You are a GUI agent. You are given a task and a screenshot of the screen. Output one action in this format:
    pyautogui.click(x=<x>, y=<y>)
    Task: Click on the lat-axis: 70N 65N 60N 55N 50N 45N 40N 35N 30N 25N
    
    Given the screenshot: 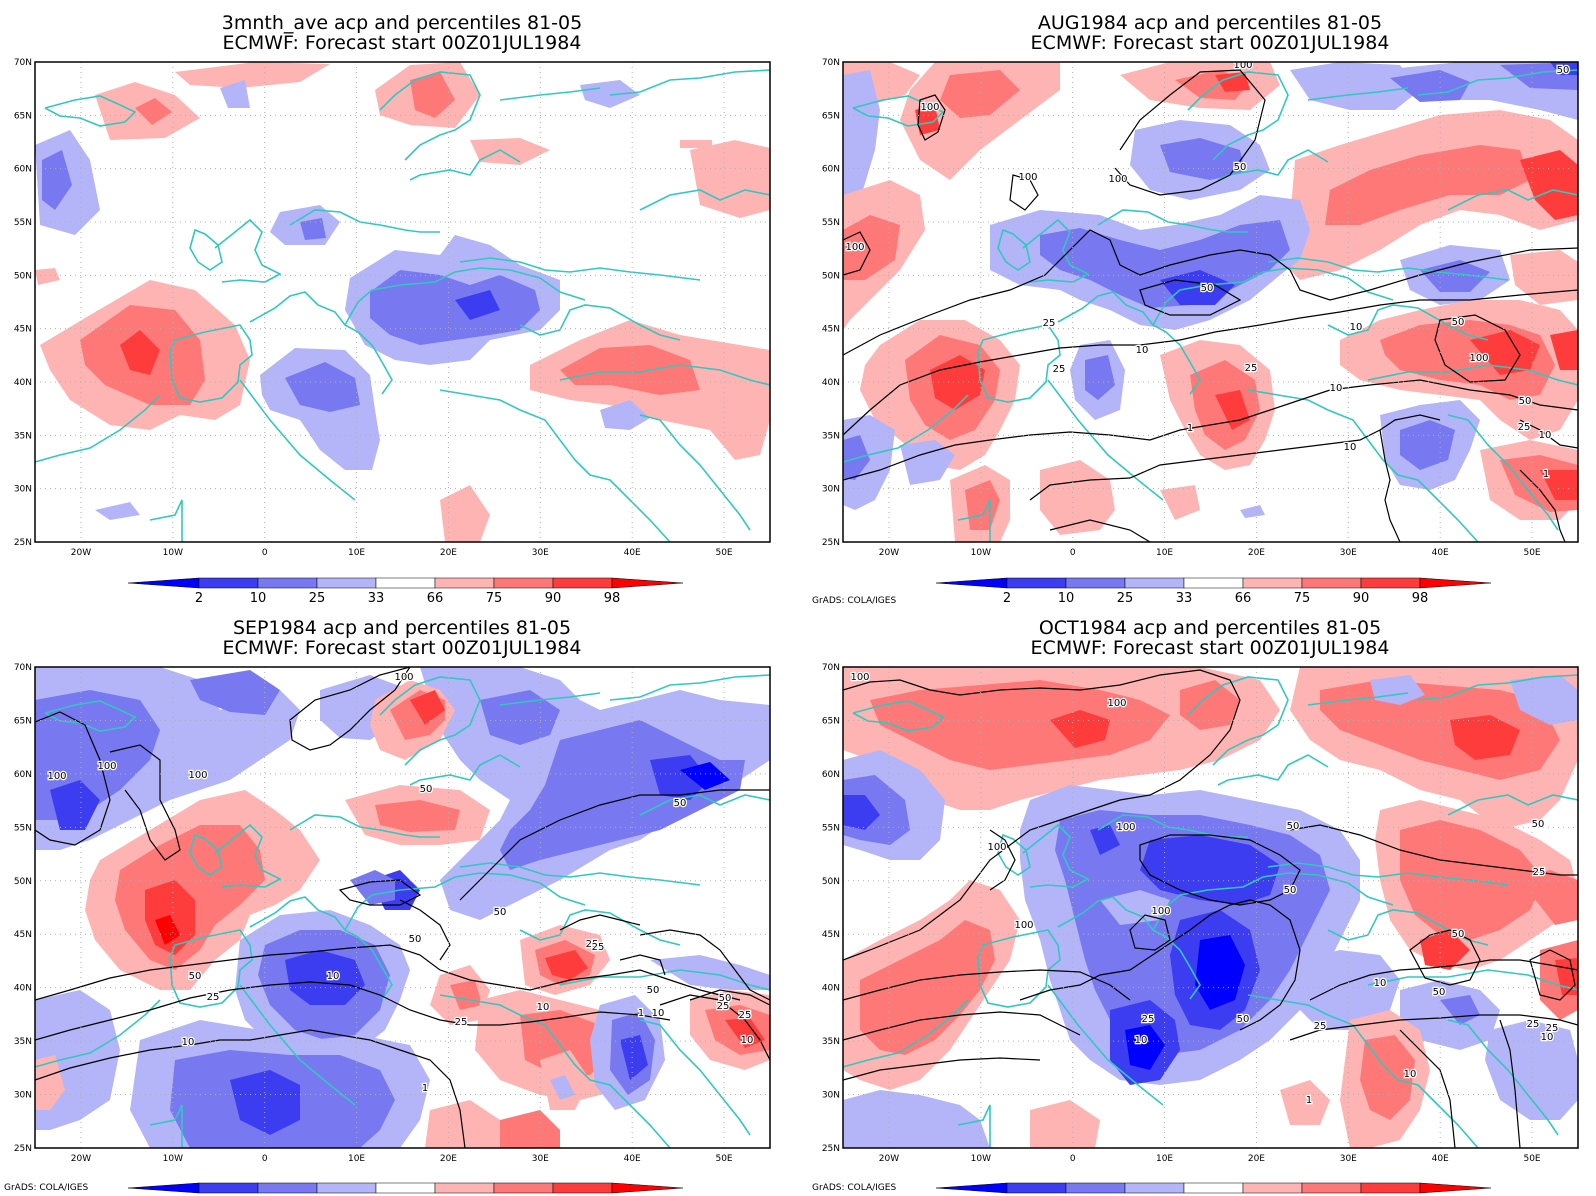 What is the action you would take?
    pyautogui.click(x=23, y=303)
    